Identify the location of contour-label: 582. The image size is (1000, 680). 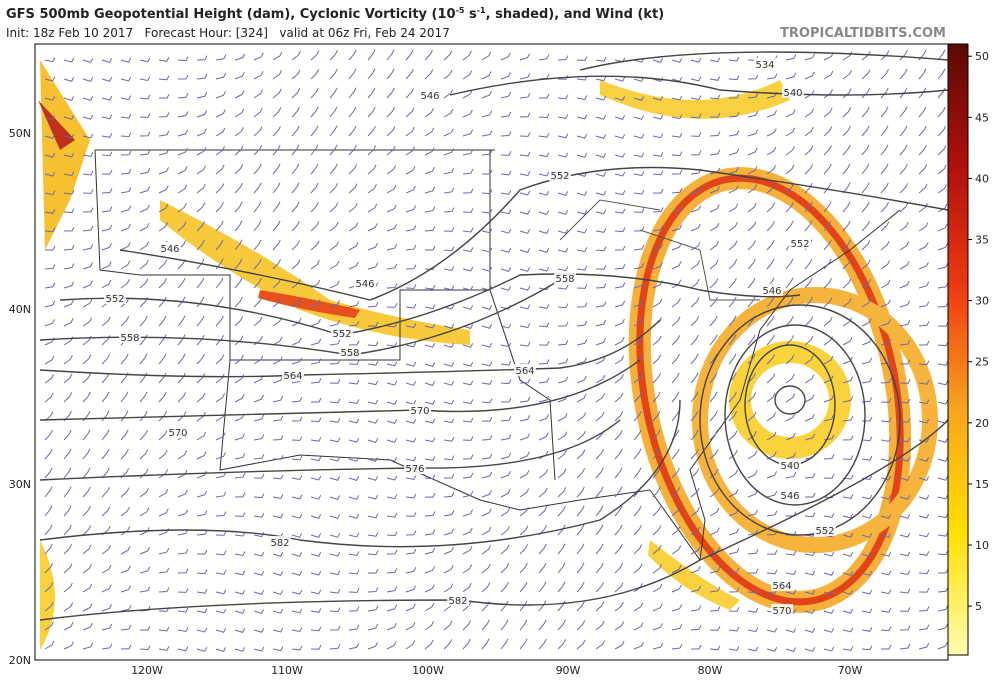
(279, 543).